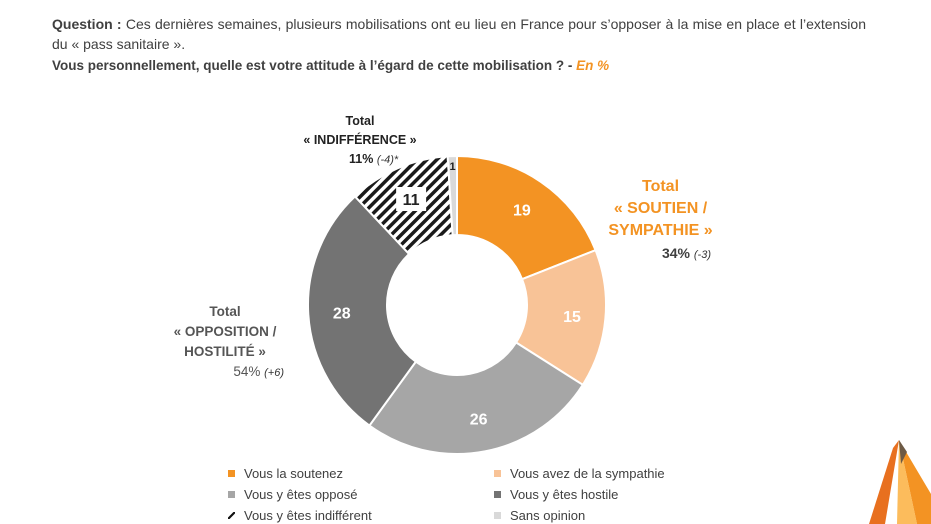 This screenshot has width=931, height=524. I want to click on label-background, so click(411, 198).